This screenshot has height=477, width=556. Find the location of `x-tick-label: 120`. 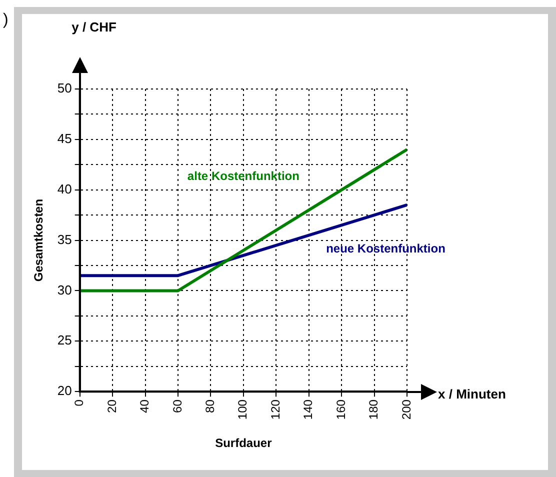

x-tick-label: 120 is located at coordinates (275, 409).